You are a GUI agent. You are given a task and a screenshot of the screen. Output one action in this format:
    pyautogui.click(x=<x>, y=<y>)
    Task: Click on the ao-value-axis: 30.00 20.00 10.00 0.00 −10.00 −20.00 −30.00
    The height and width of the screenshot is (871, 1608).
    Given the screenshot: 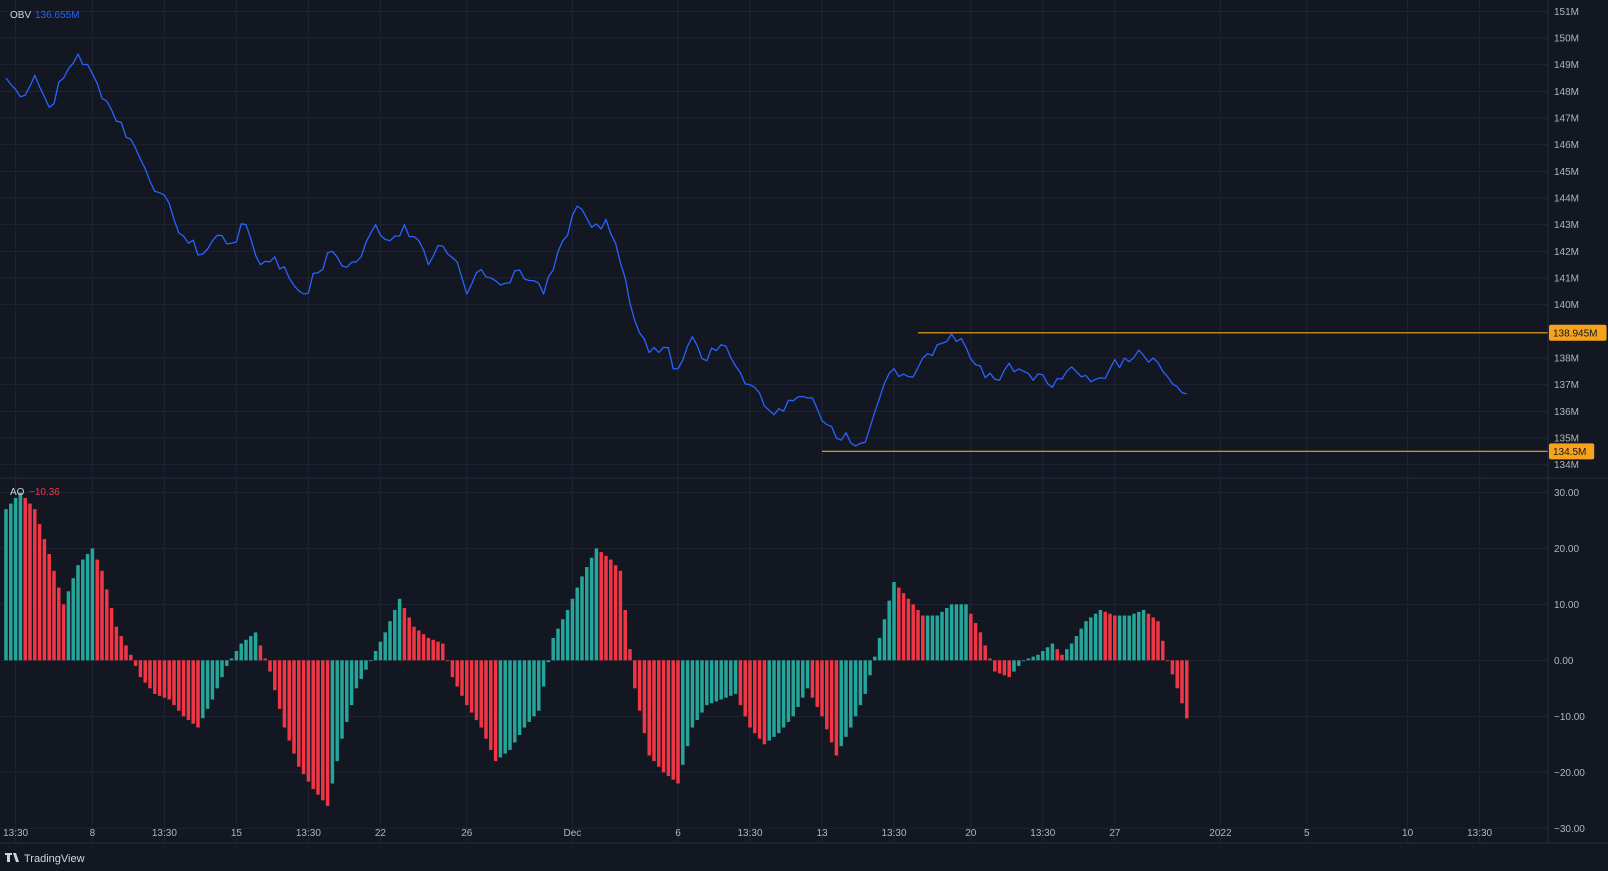 What is the action you would take?
    pyautogui.click(x=1569, y=661)
    